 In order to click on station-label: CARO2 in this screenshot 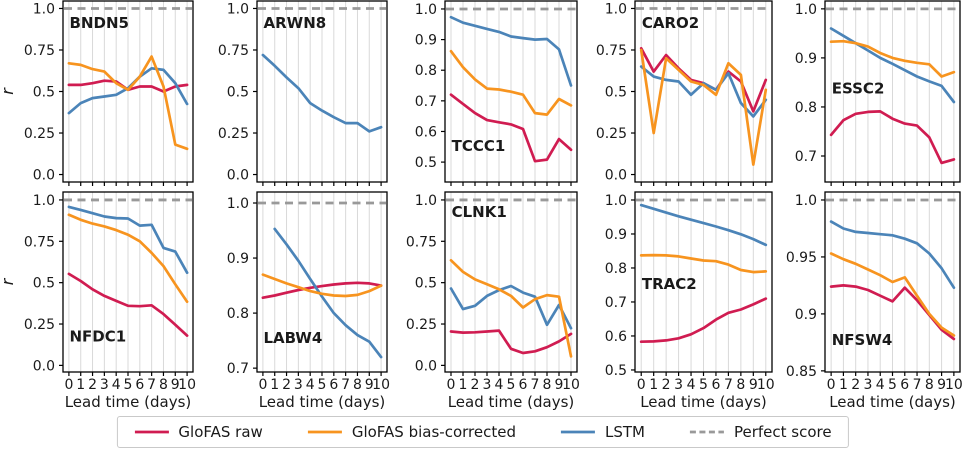, I will do `click(670, 23)`.